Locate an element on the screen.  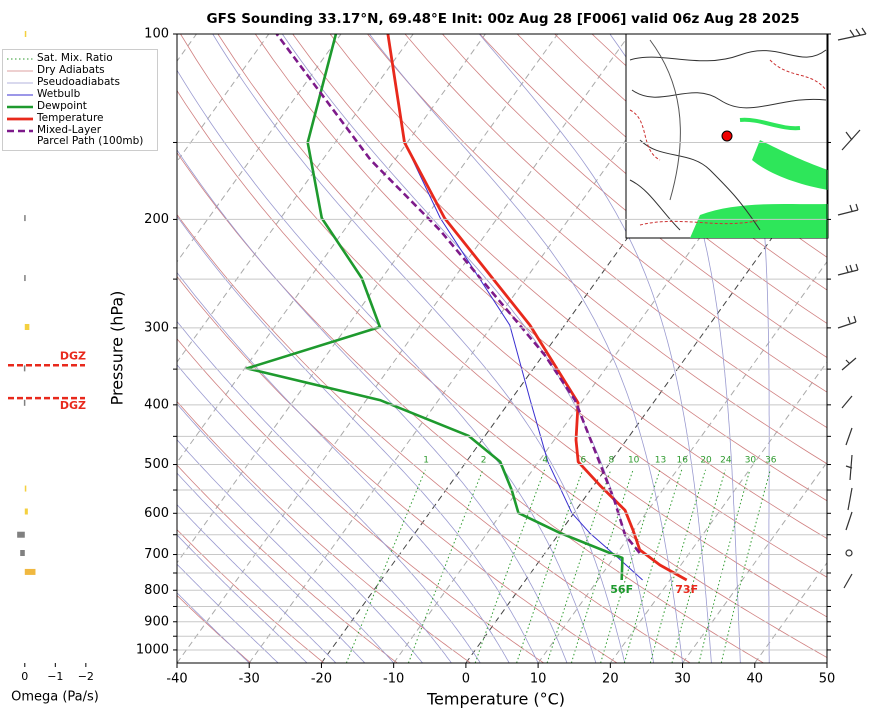
legend-entry: Sat. Mix. Ratio is located at coordinates (80, 58).